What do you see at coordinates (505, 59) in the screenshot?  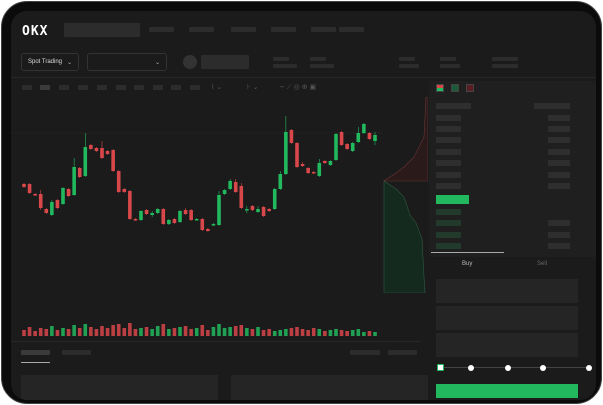 I see `stat-label` at bounding box center [505, 59].